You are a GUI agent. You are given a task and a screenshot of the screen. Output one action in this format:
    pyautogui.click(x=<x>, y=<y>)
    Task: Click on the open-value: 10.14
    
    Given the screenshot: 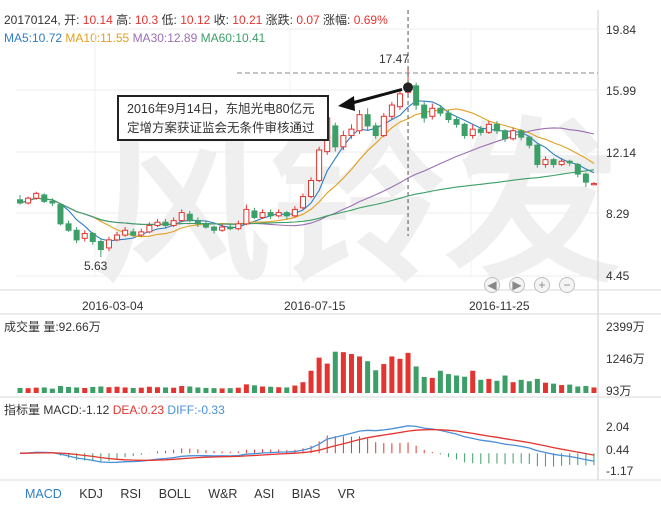 What is the action you would take?
    pyautogui.click(x=97, y=20)
    